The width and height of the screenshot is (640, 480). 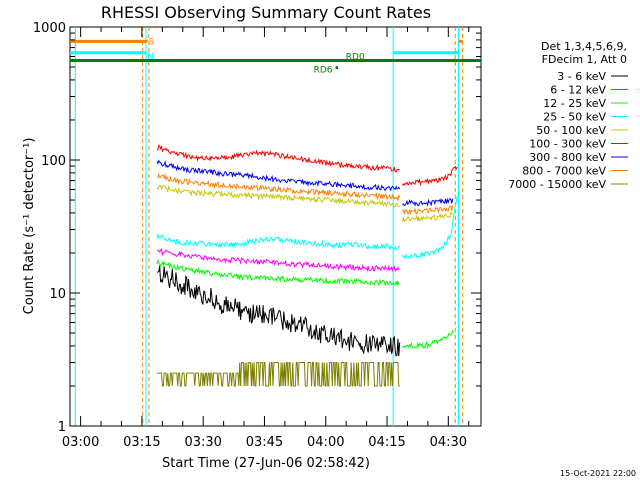 What do you see at coordinates (141, 442) in the screenshot?
I see `x-tick-label-0315: 03:15` at bounding box center [141, 442].